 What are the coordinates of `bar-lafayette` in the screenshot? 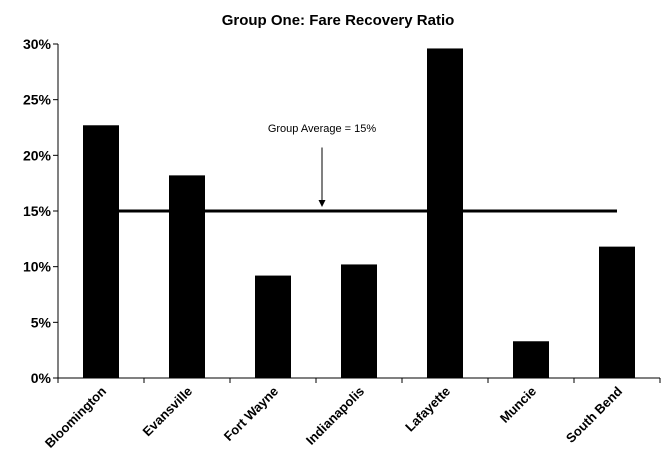 It's located at (445, 213).